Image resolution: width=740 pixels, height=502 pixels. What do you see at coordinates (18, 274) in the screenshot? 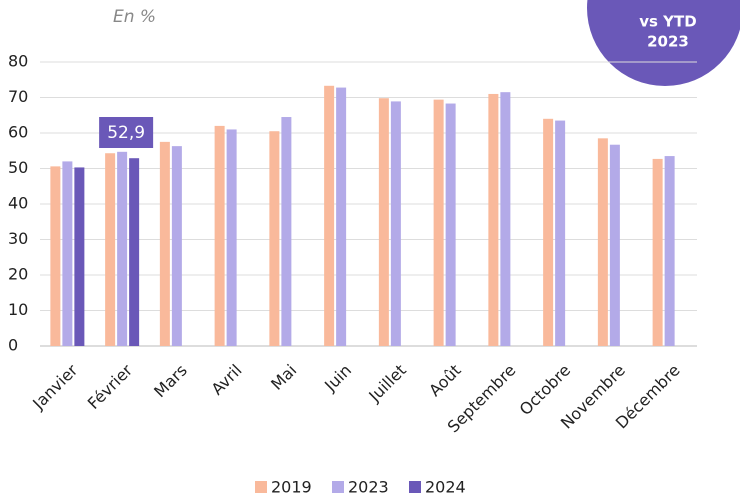
I see `y-tick-label: 20` at bounding box center [18, 274].